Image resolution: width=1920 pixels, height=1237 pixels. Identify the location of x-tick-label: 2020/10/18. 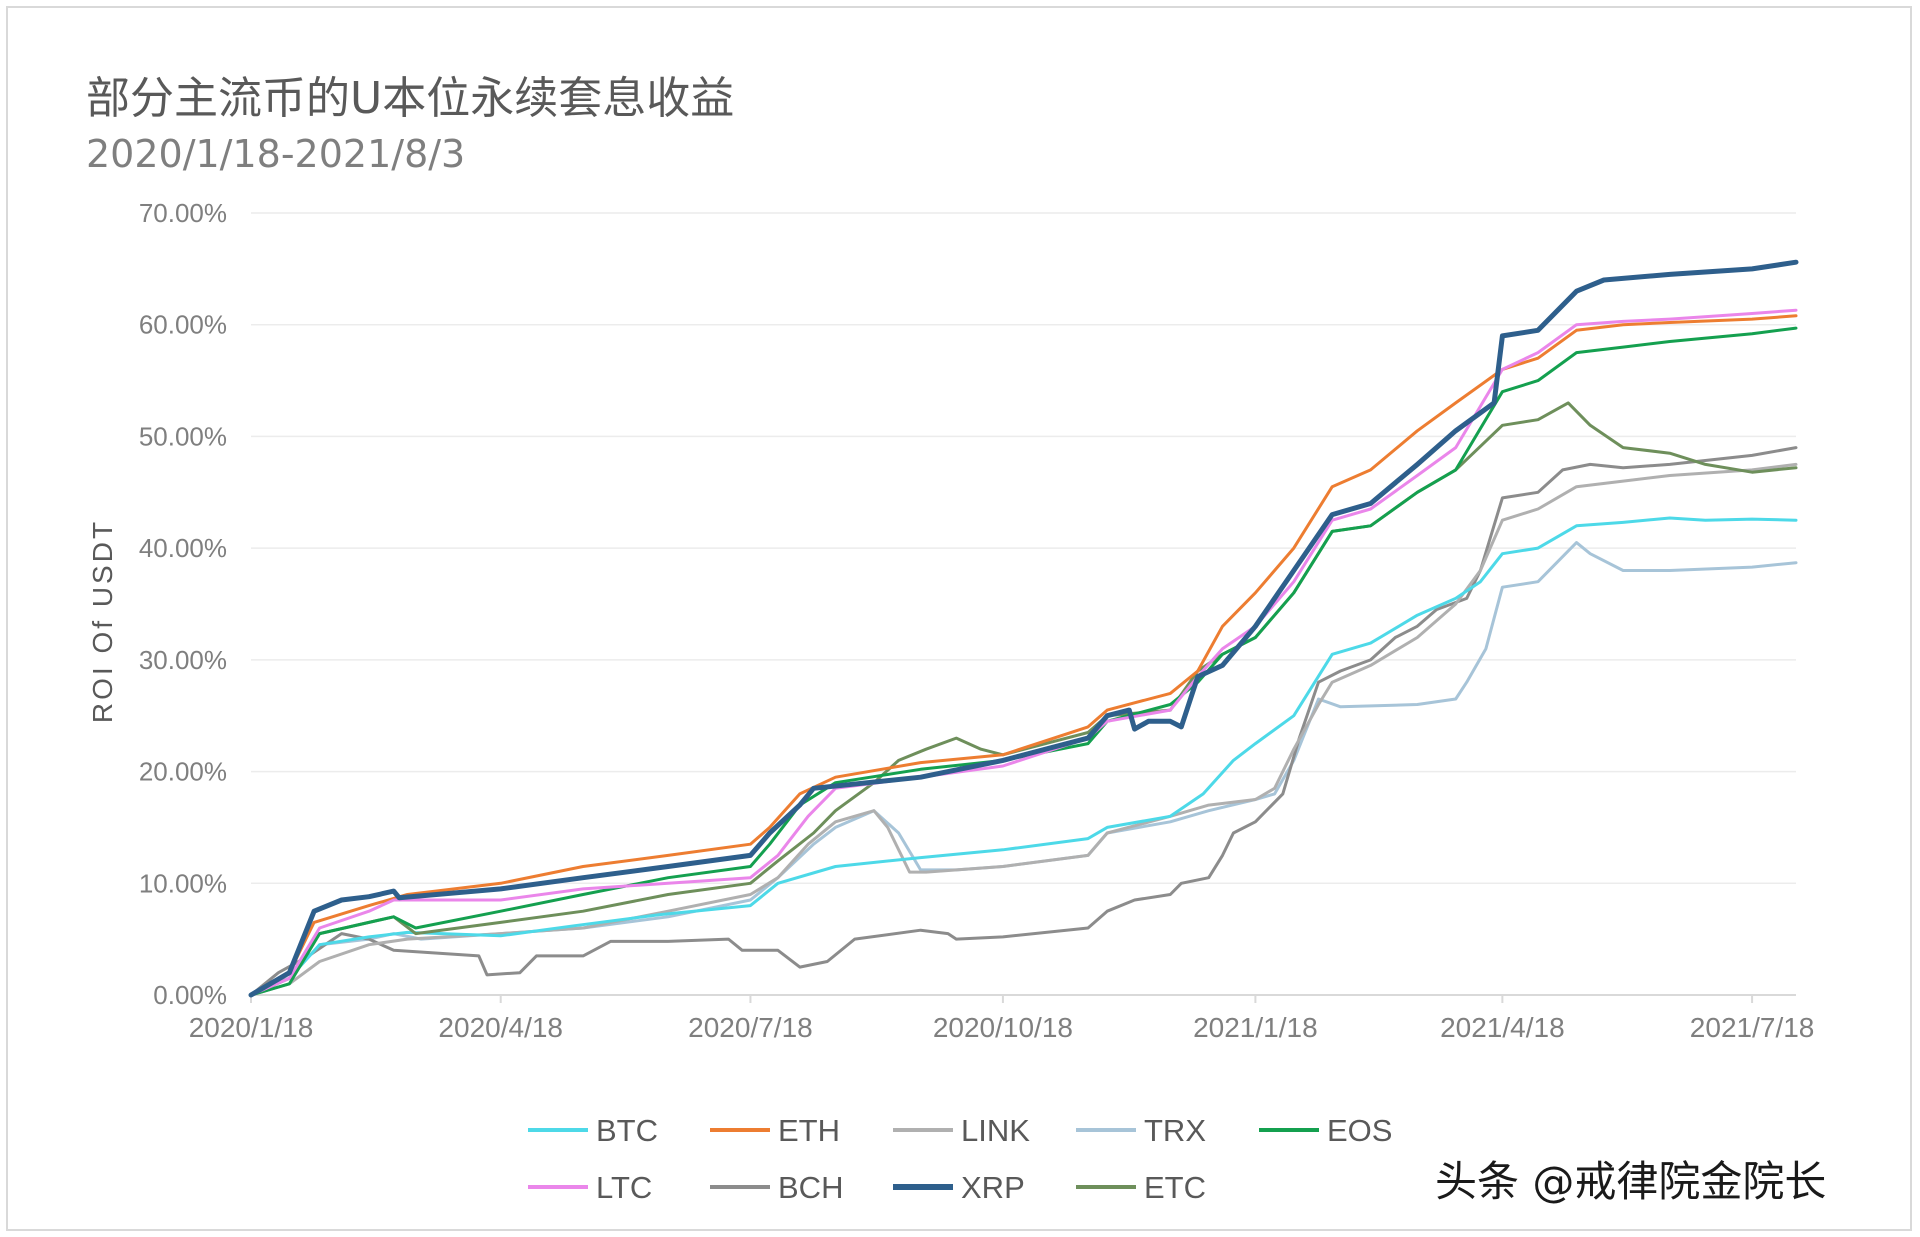
(1003, 1027).